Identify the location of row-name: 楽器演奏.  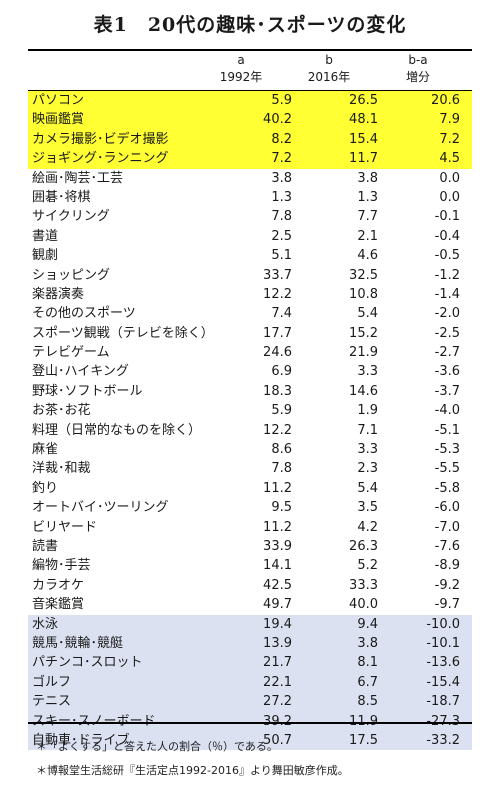
(58, 294).